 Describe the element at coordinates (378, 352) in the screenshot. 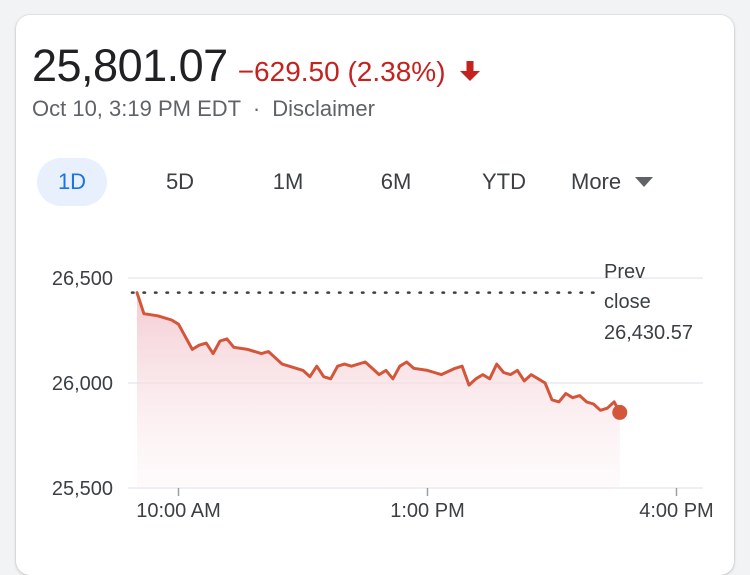

I see `series-line` at that location.